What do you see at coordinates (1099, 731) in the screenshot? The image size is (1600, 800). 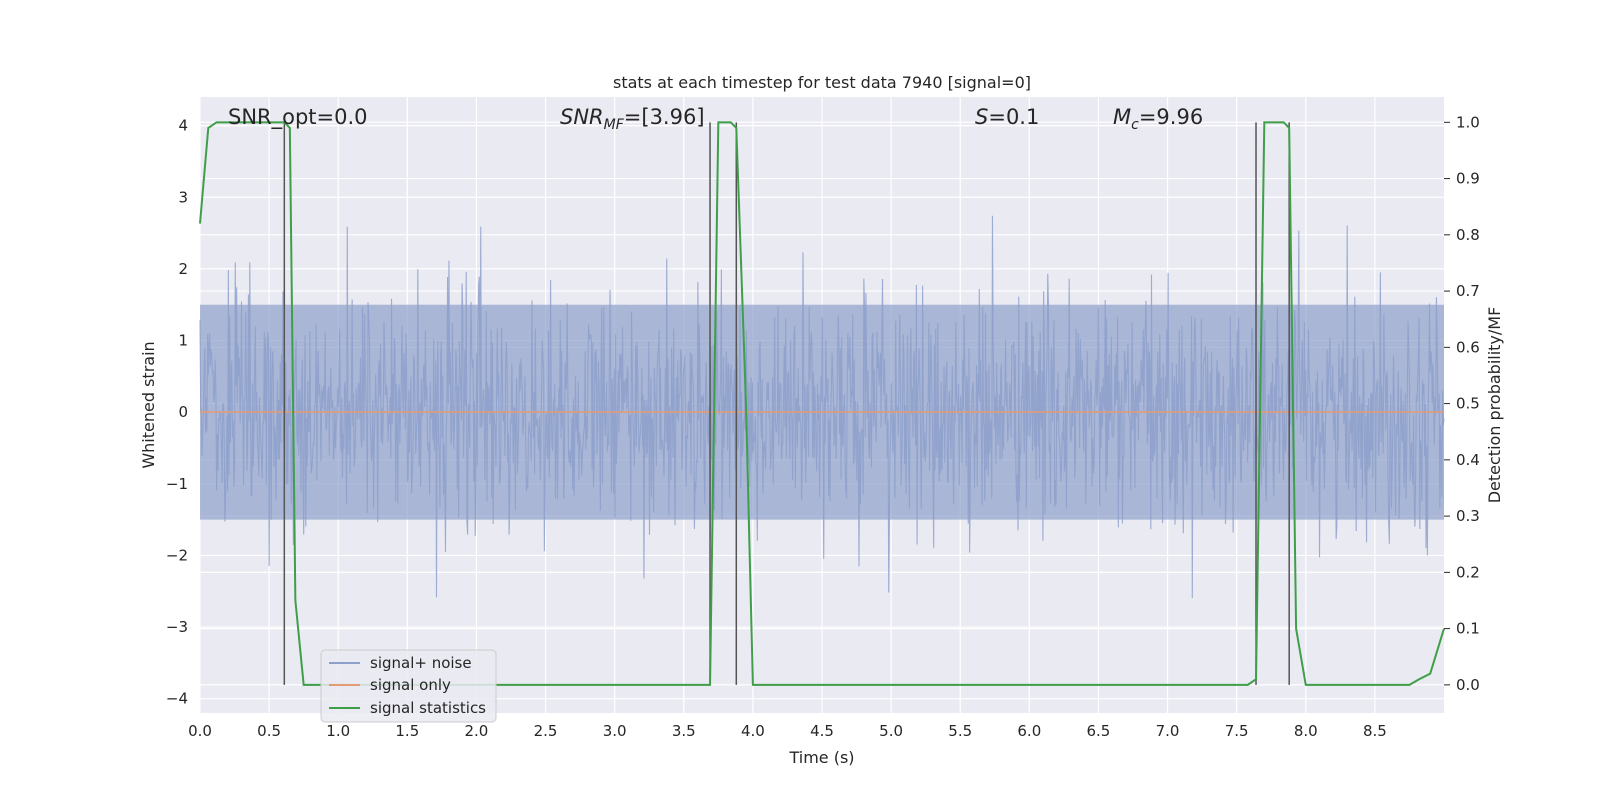 I see `x-tick-label: 6.5` at bounding box center [1099, 731].